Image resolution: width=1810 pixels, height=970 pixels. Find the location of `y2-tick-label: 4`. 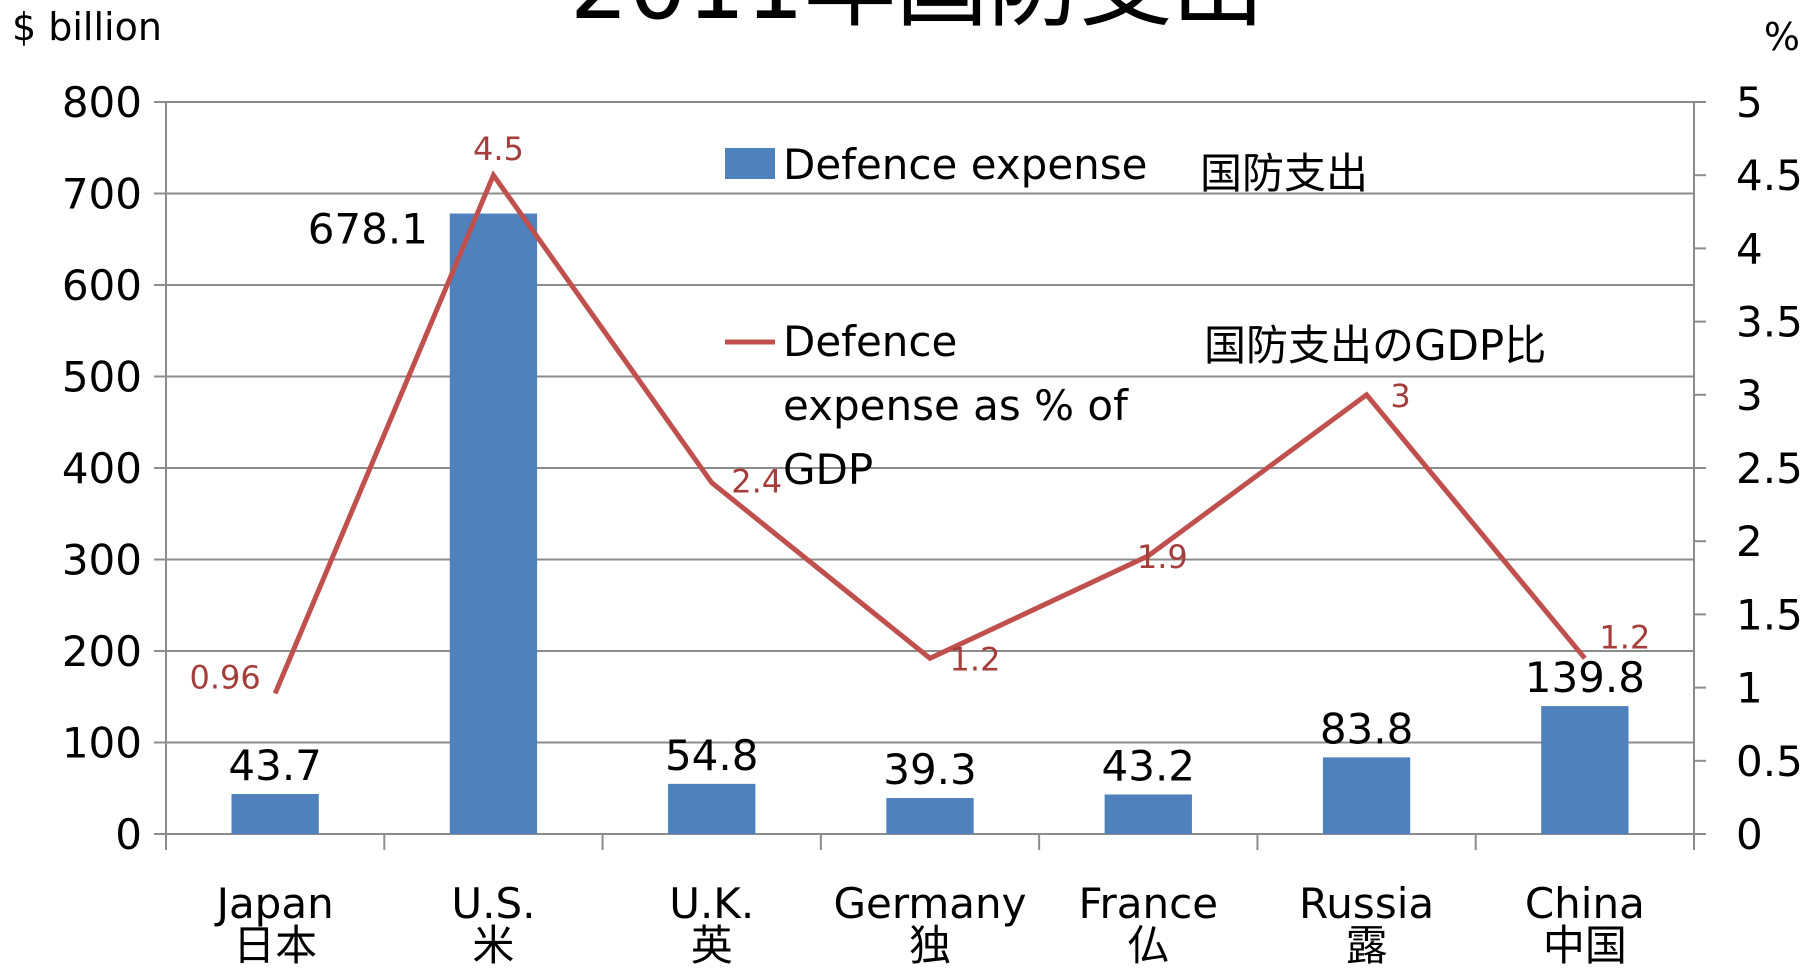

y2-tick-label: 4 is located at coordinates (1749, 248).